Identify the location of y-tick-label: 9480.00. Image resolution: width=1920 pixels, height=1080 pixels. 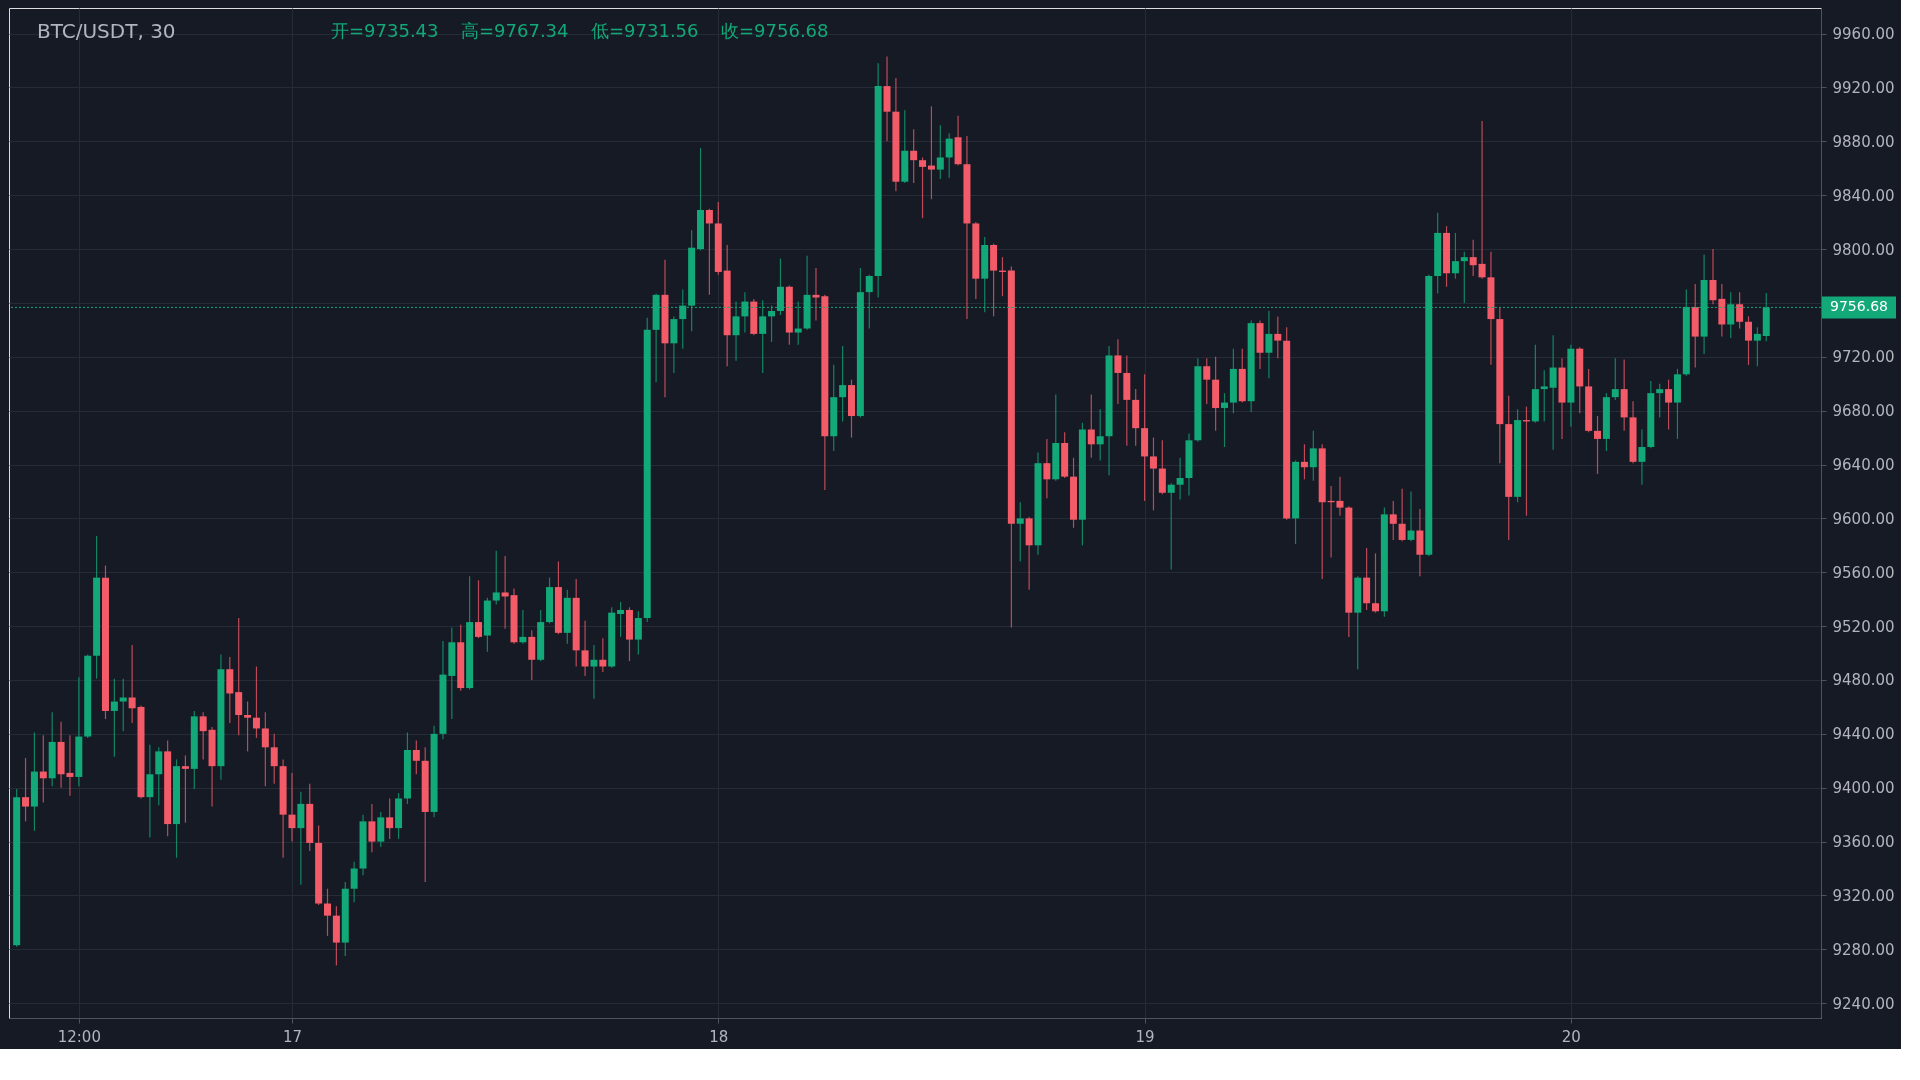
(1863, 680).